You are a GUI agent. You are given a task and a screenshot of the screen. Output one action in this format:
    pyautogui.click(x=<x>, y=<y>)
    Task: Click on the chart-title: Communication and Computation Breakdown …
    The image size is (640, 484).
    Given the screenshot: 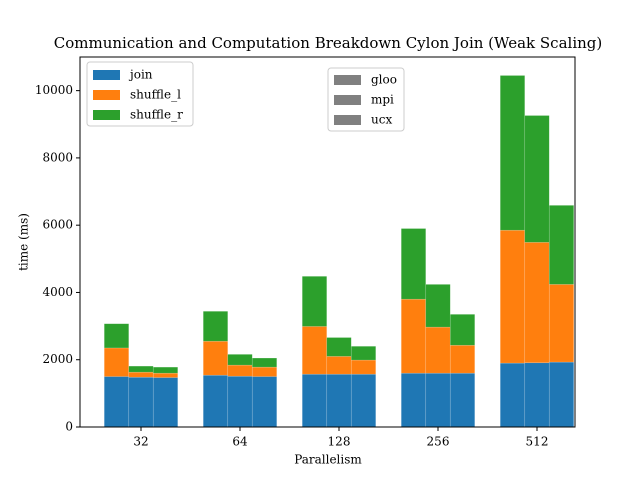 What is the action you would take?
    pyautogui.click(x=328, y=43)
    